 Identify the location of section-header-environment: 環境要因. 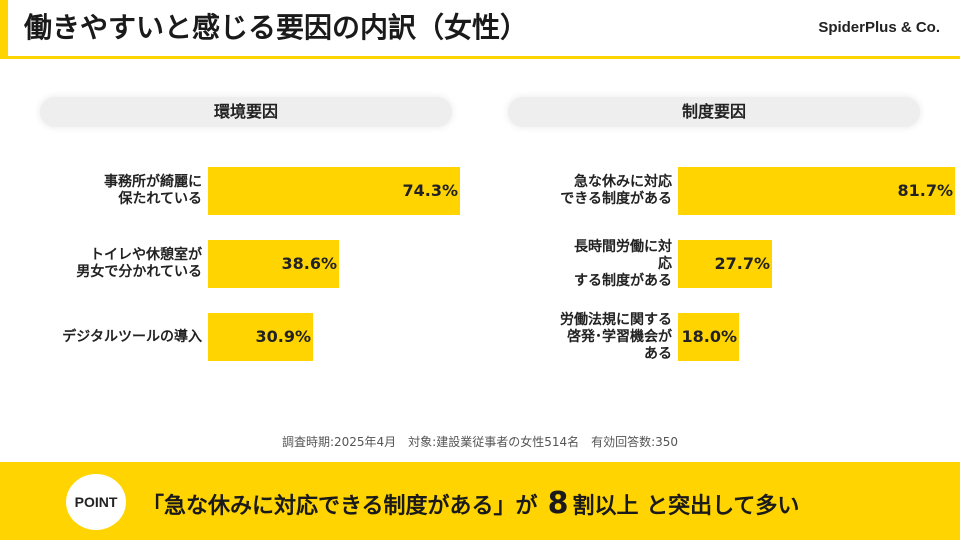
(246, 112).